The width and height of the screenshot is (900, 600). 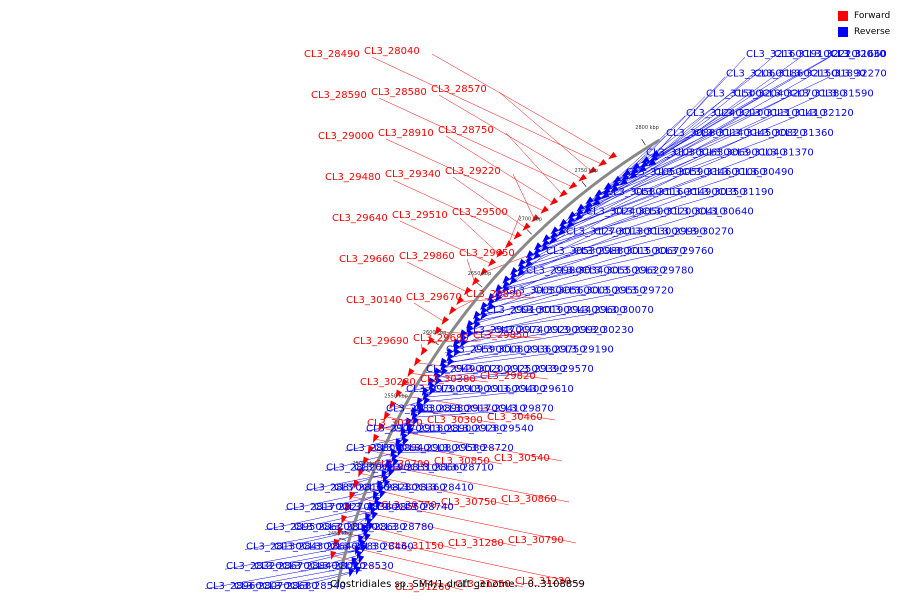 I want to click on reverse-gene-label: CL3_30150, so click(x=630, y=251).